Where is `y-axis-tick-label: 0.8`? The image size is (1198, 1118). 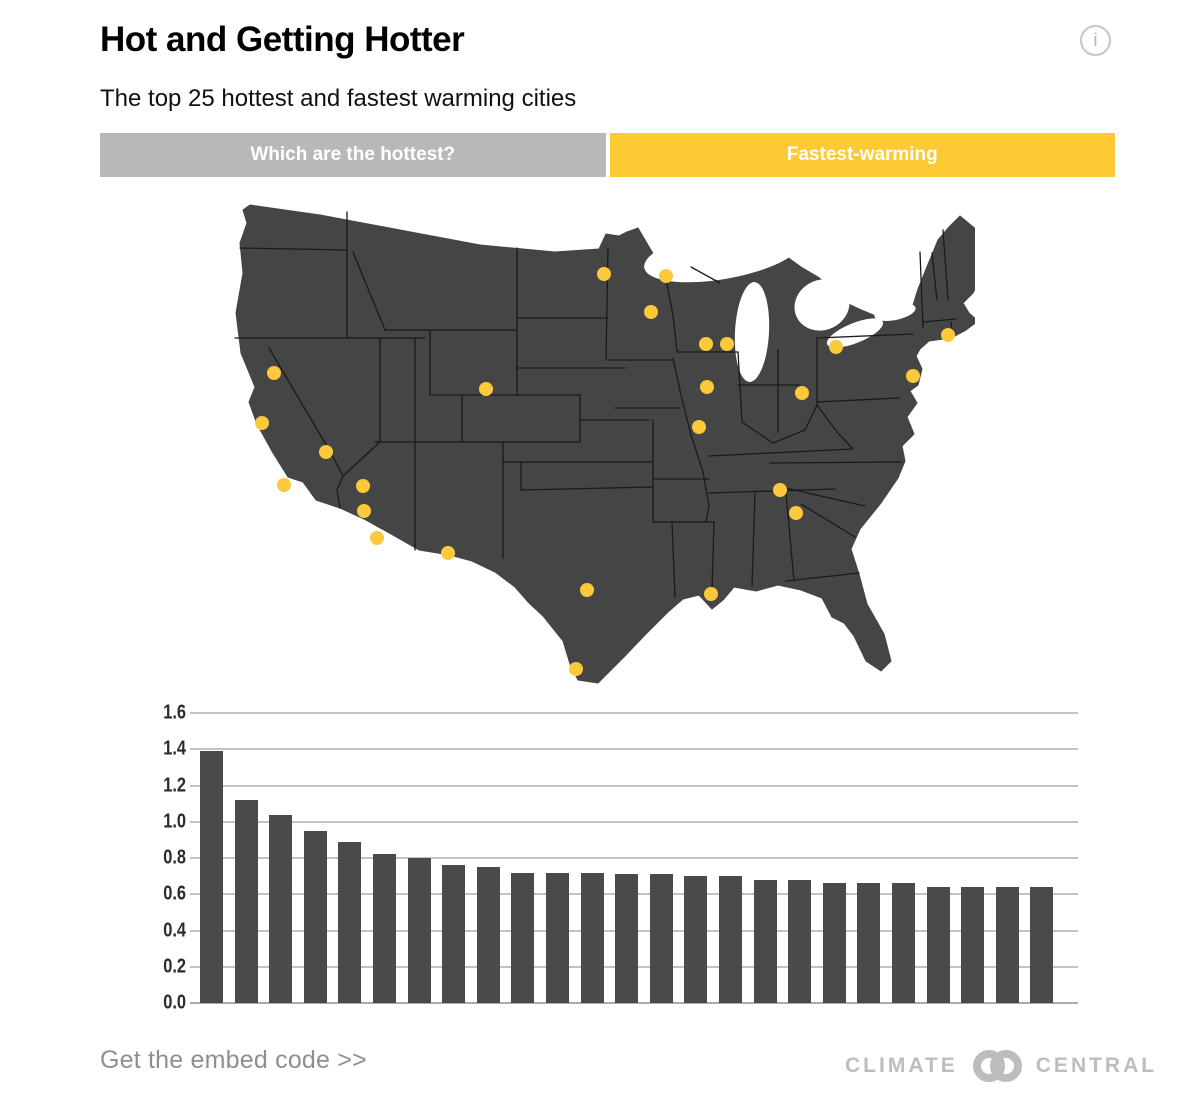
y-axis-tick-label: 0.8 is located at coordinates (174, 857).